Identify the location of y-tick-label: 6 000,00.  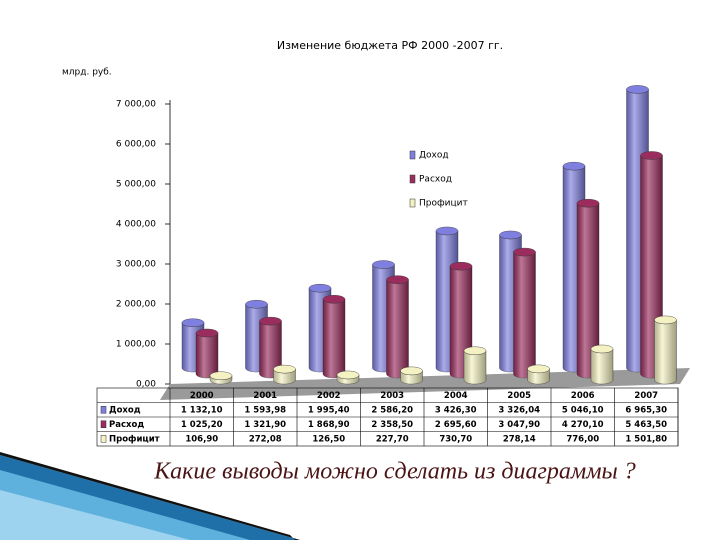
(136, 145).